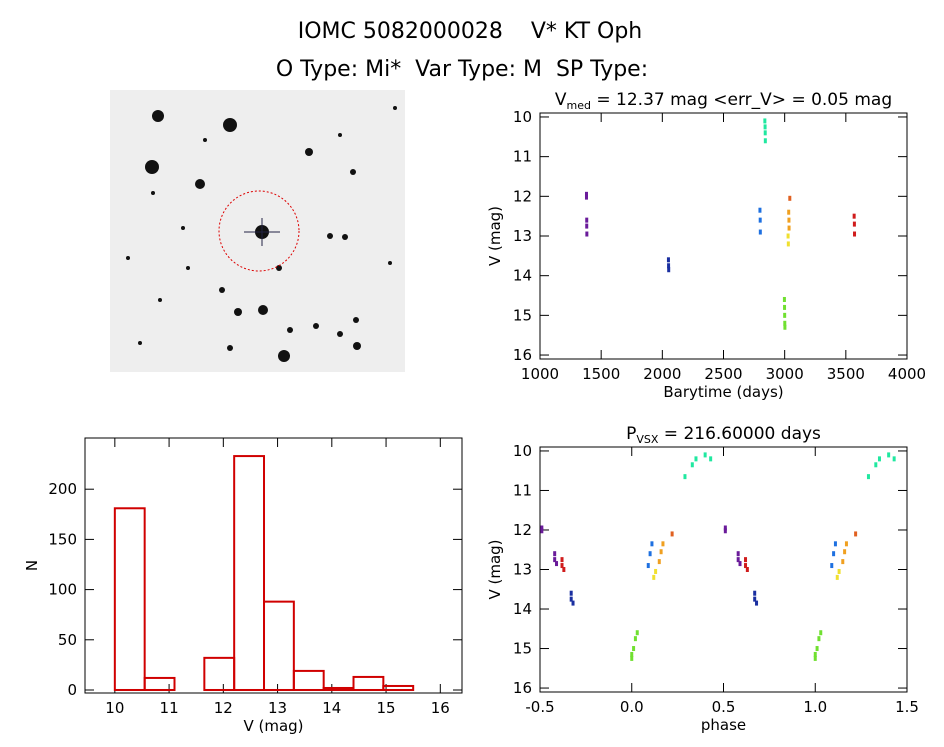 This screenshot has width=944, height=747. Describe the element at coordinates (662, 374) in the screenshot. I see `x-tick-label: 2000` at that location.